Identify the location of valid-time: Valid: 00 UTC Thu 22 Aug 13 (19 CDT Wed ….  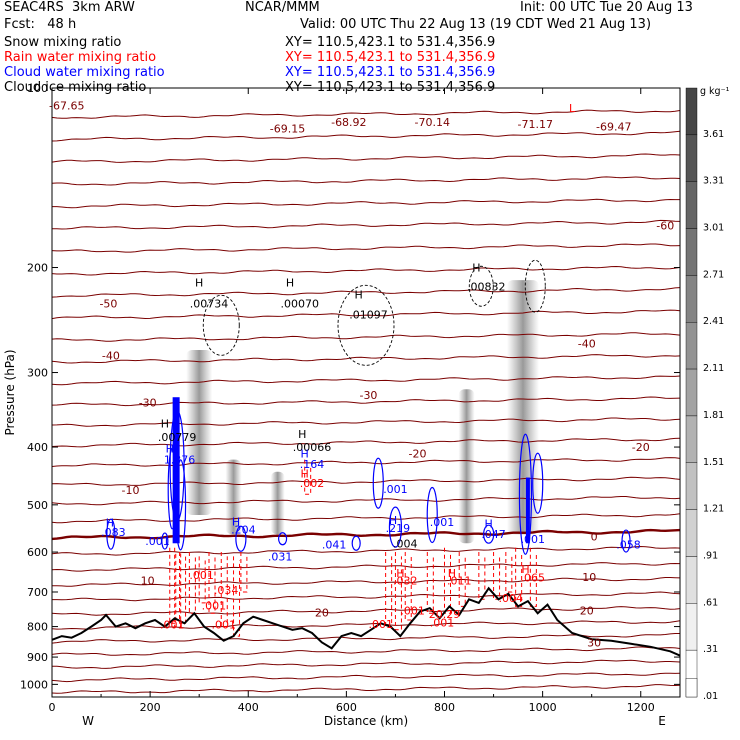
(476, 24).